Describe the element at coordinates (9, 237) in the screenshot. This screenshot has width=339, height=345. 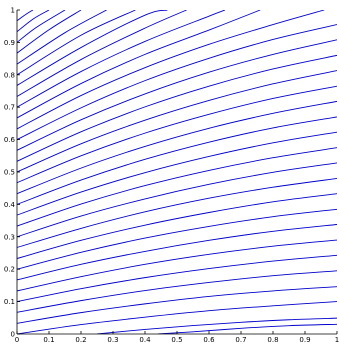
I see `y-tick-label: 0.3` at that location.